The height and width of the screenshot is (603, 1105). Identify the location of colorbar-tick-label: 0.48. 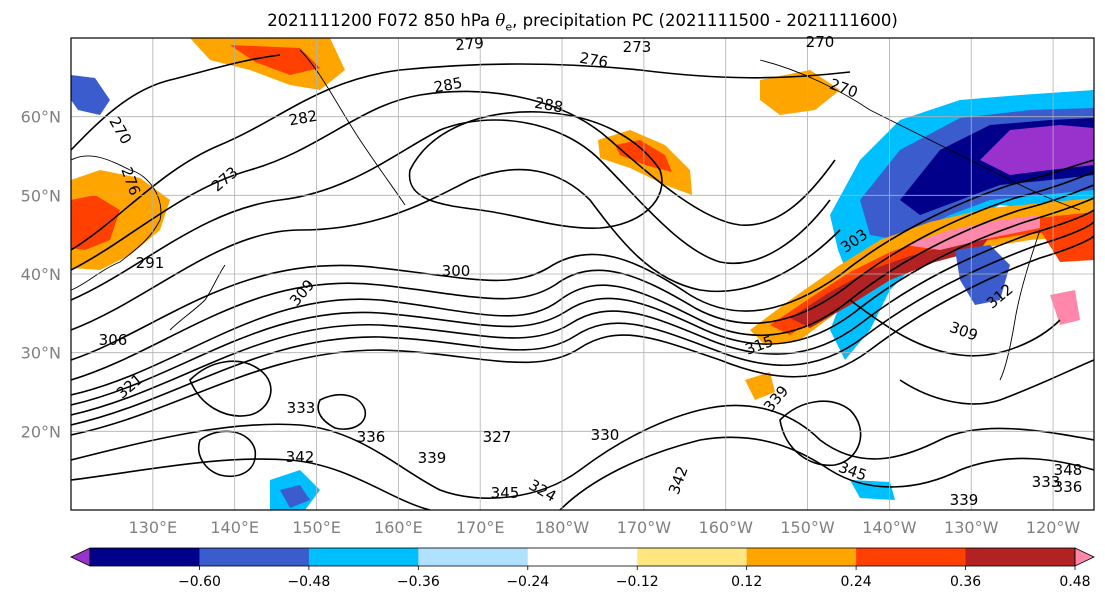
(1074, 582).